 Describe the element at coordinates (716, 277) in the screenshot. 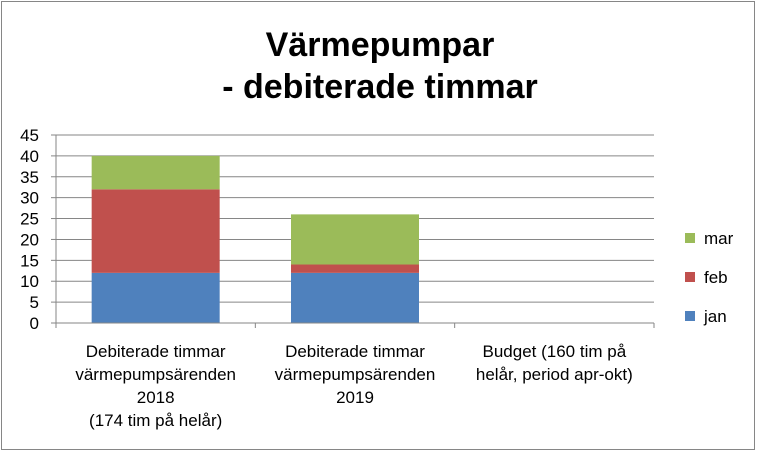

I see `legend-label-feb: feb` at that location.